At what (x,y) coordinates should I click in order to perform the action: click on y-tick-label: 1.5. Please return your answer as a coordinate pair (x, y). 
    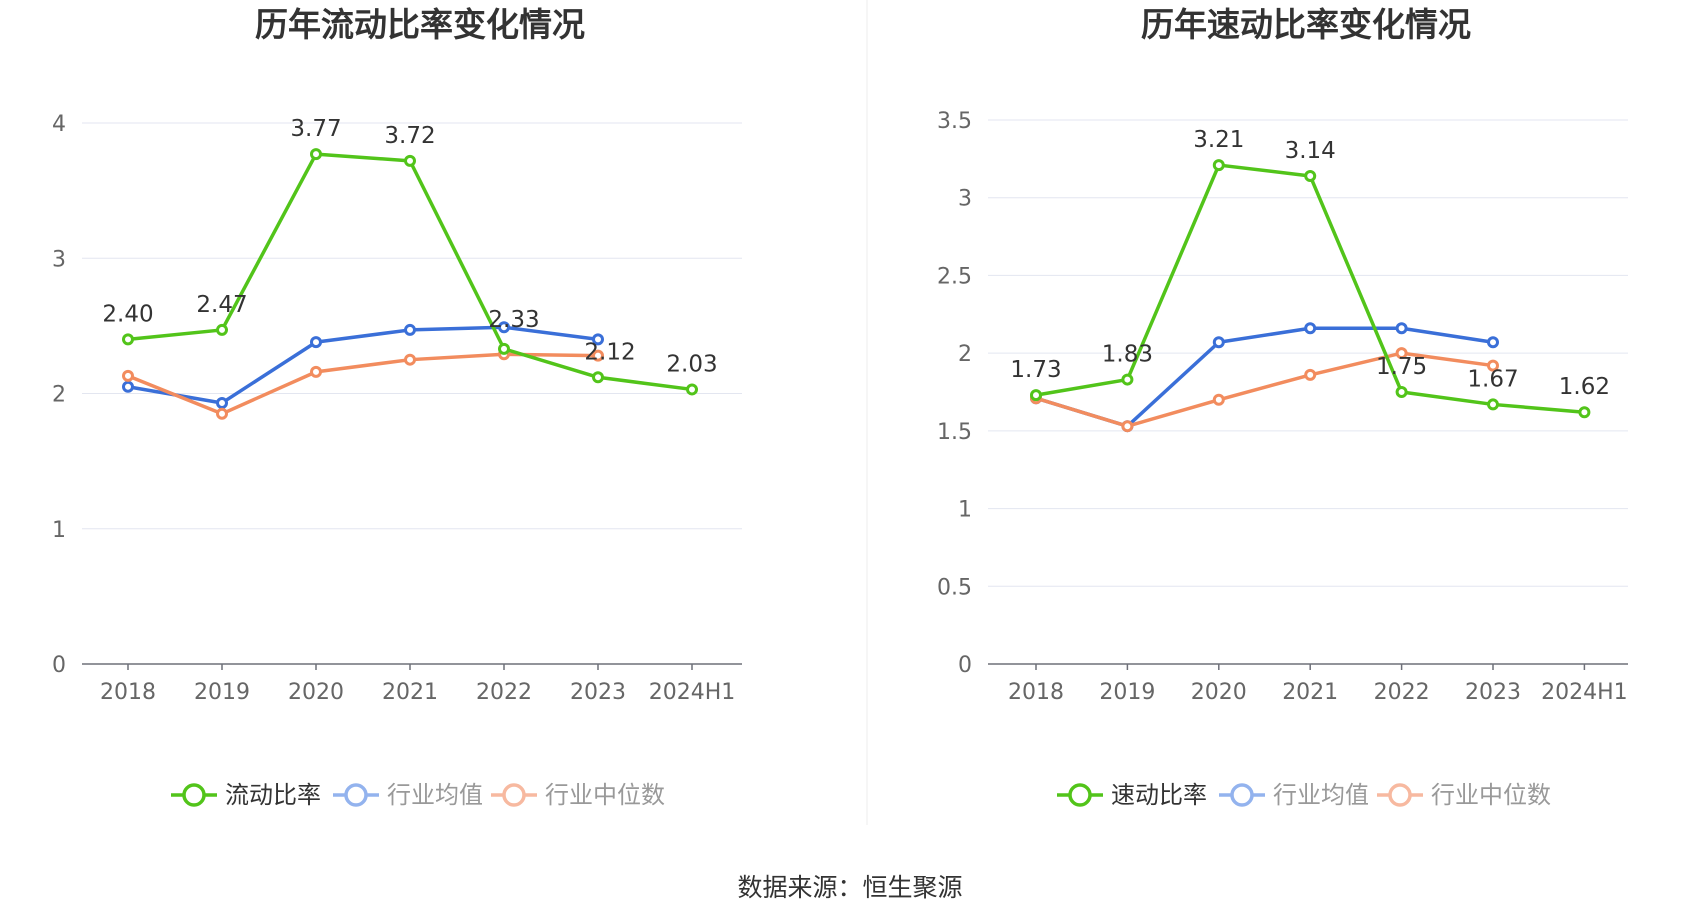
    Looking at the image, I should click on (954, 432).